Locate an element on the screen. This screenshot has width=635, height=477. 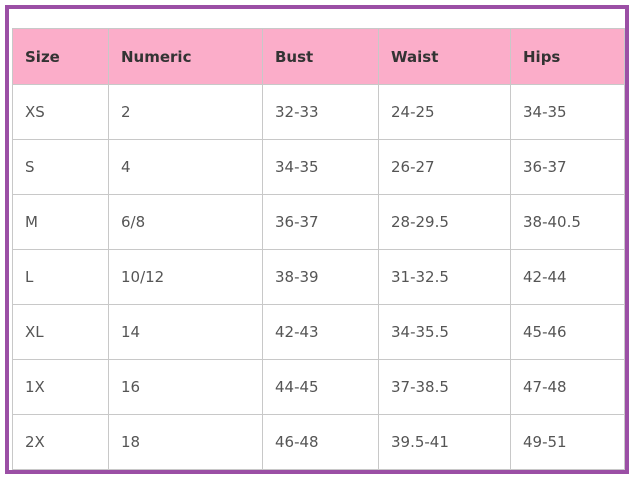
column-header: Waist is located at coordinates (444, 56).